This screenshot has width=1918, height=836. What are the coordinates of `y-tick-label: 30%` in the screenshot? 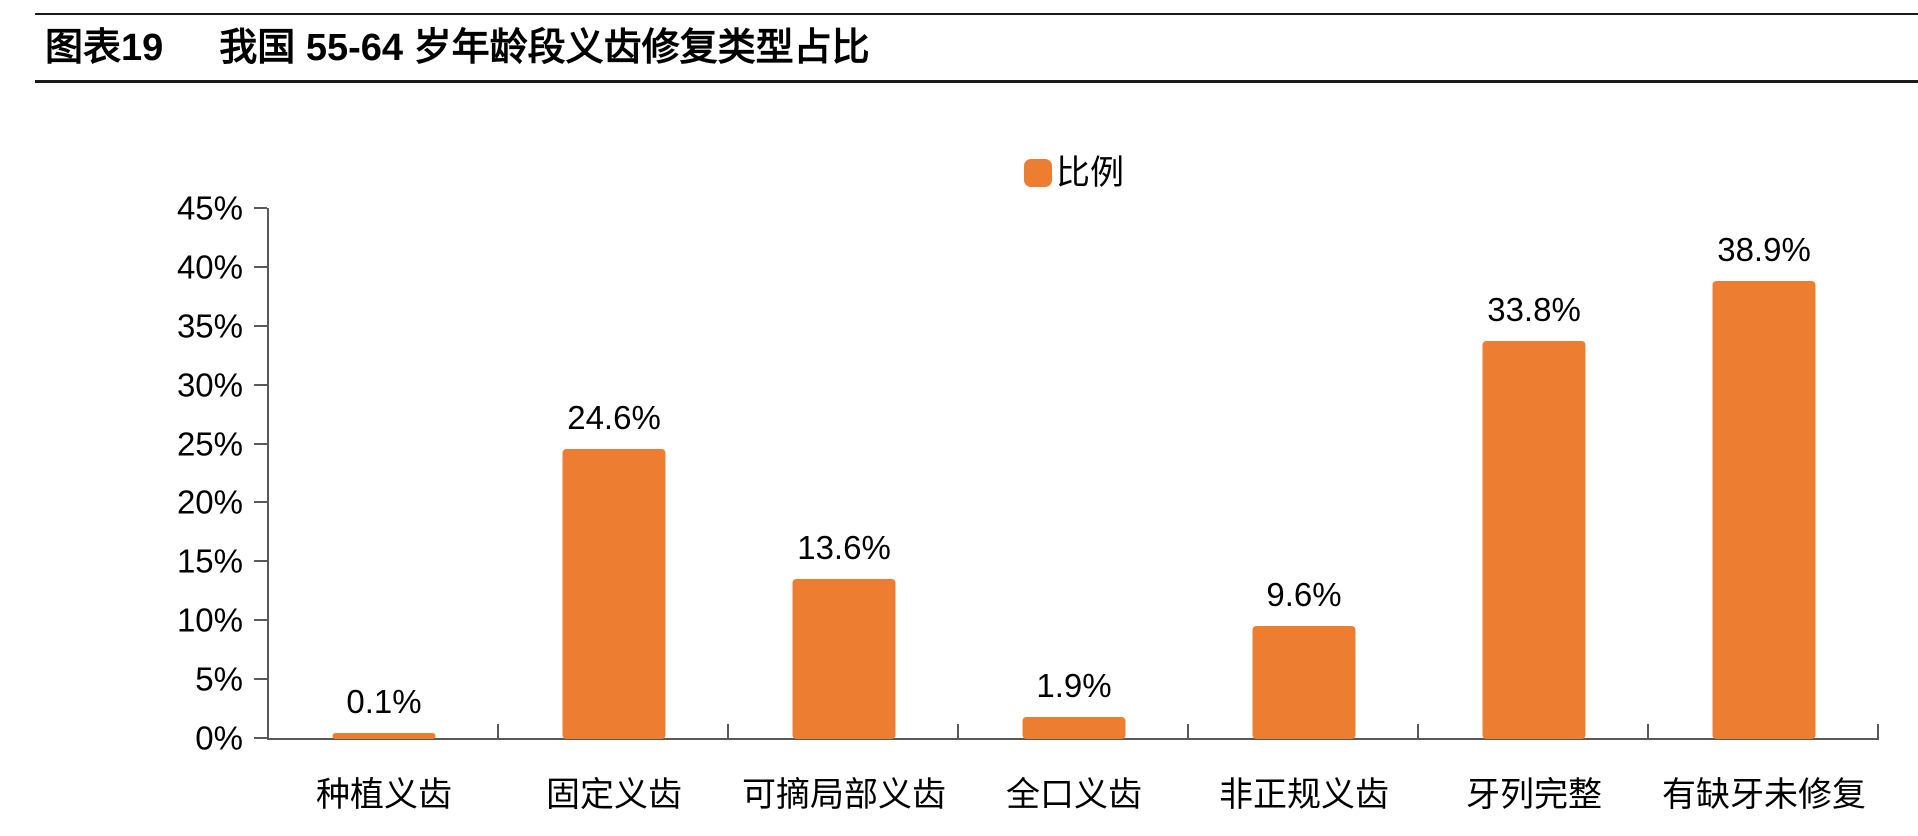 It's located at (209, 385).